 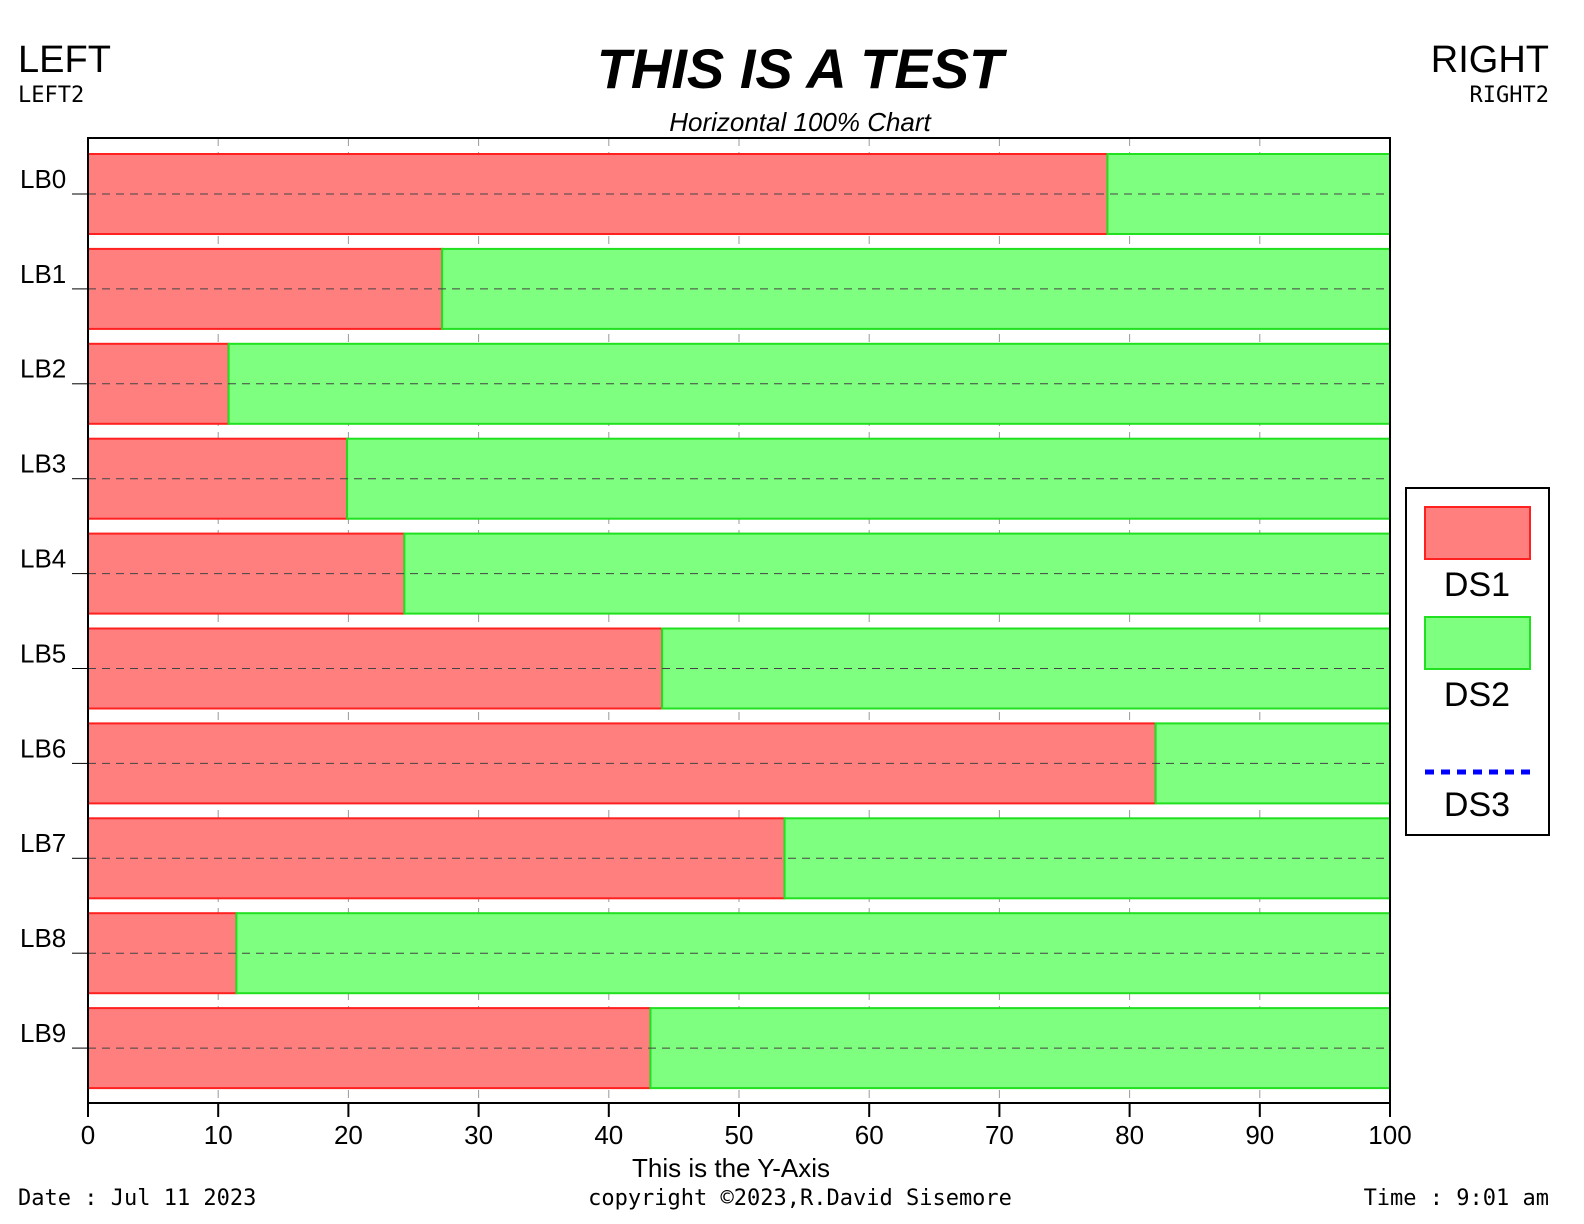 I want to click on x-tick-label: 90, so click(x=1259, y=1135).